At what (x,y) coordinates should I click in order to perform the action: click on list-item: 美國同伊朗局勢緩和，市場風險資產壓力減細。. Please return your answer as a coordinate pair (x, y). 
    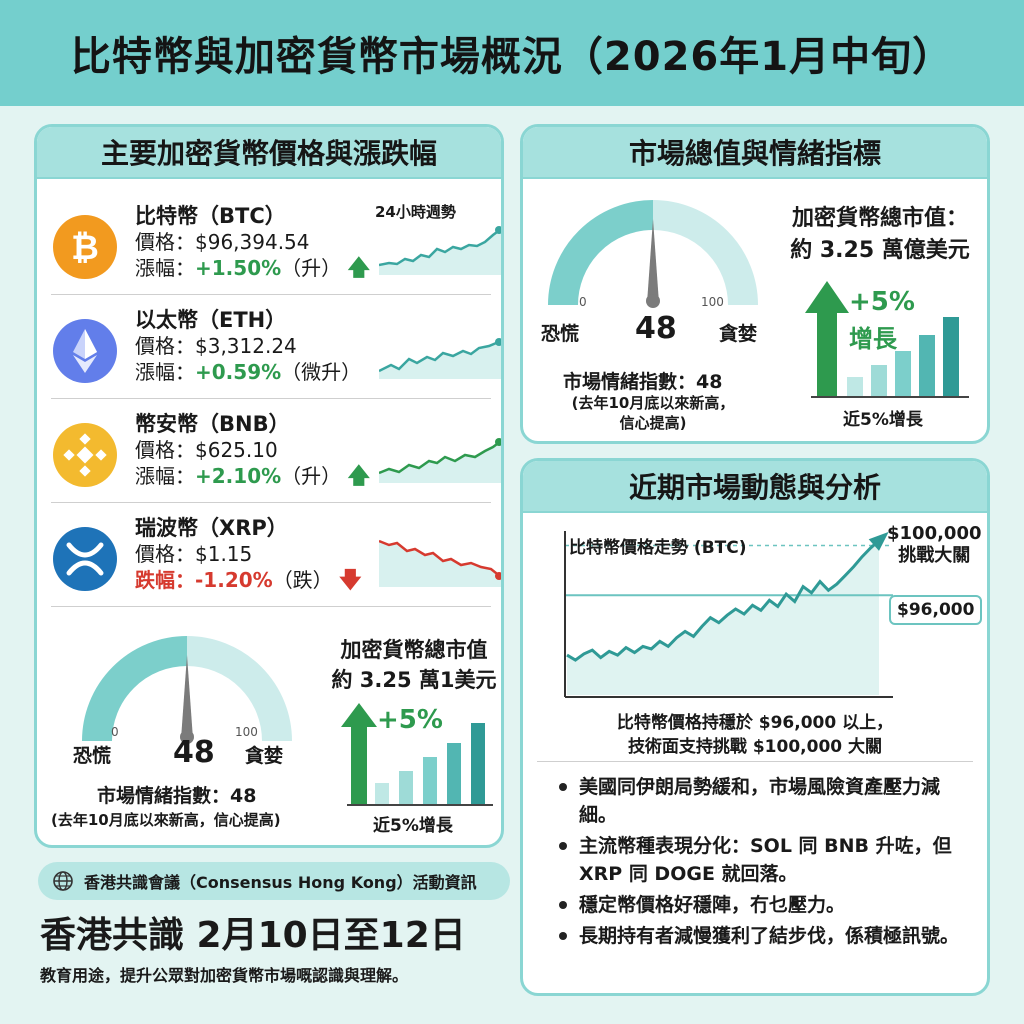
    Looking at the image, I should click on (766, 801).